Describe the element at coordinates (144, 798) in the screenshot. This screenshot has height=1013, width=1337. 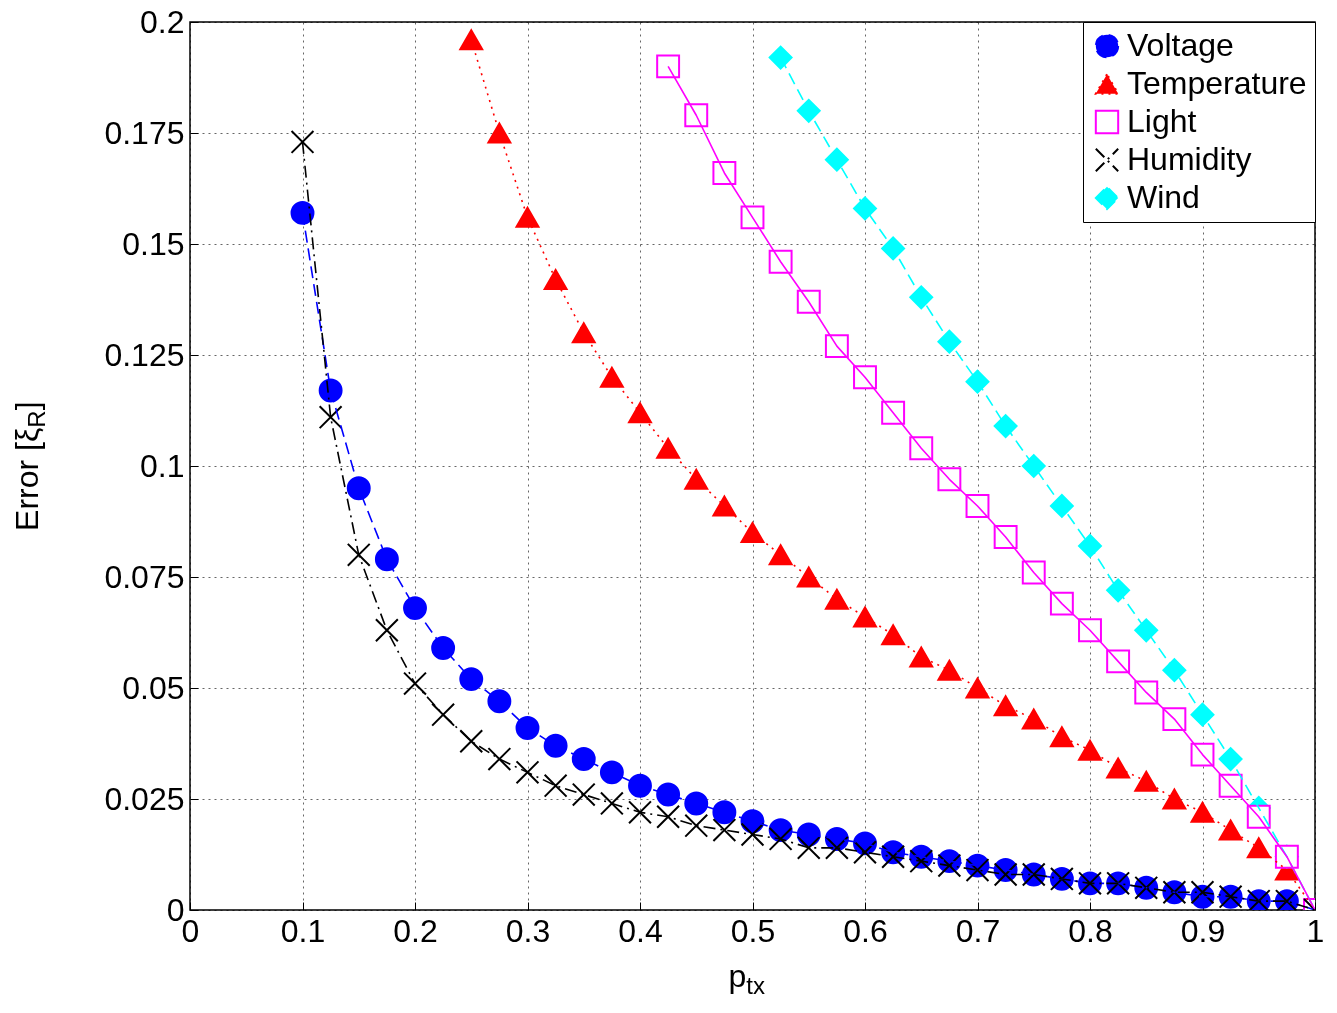
I see `y-tick-label: 0.025` at that location.